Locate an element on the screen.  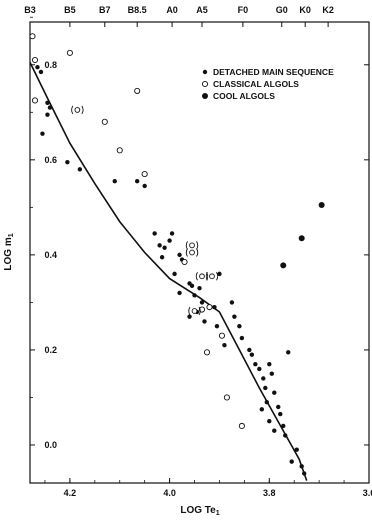
x-axis-label: LOG Te1 is located at coordinates (199, 511).